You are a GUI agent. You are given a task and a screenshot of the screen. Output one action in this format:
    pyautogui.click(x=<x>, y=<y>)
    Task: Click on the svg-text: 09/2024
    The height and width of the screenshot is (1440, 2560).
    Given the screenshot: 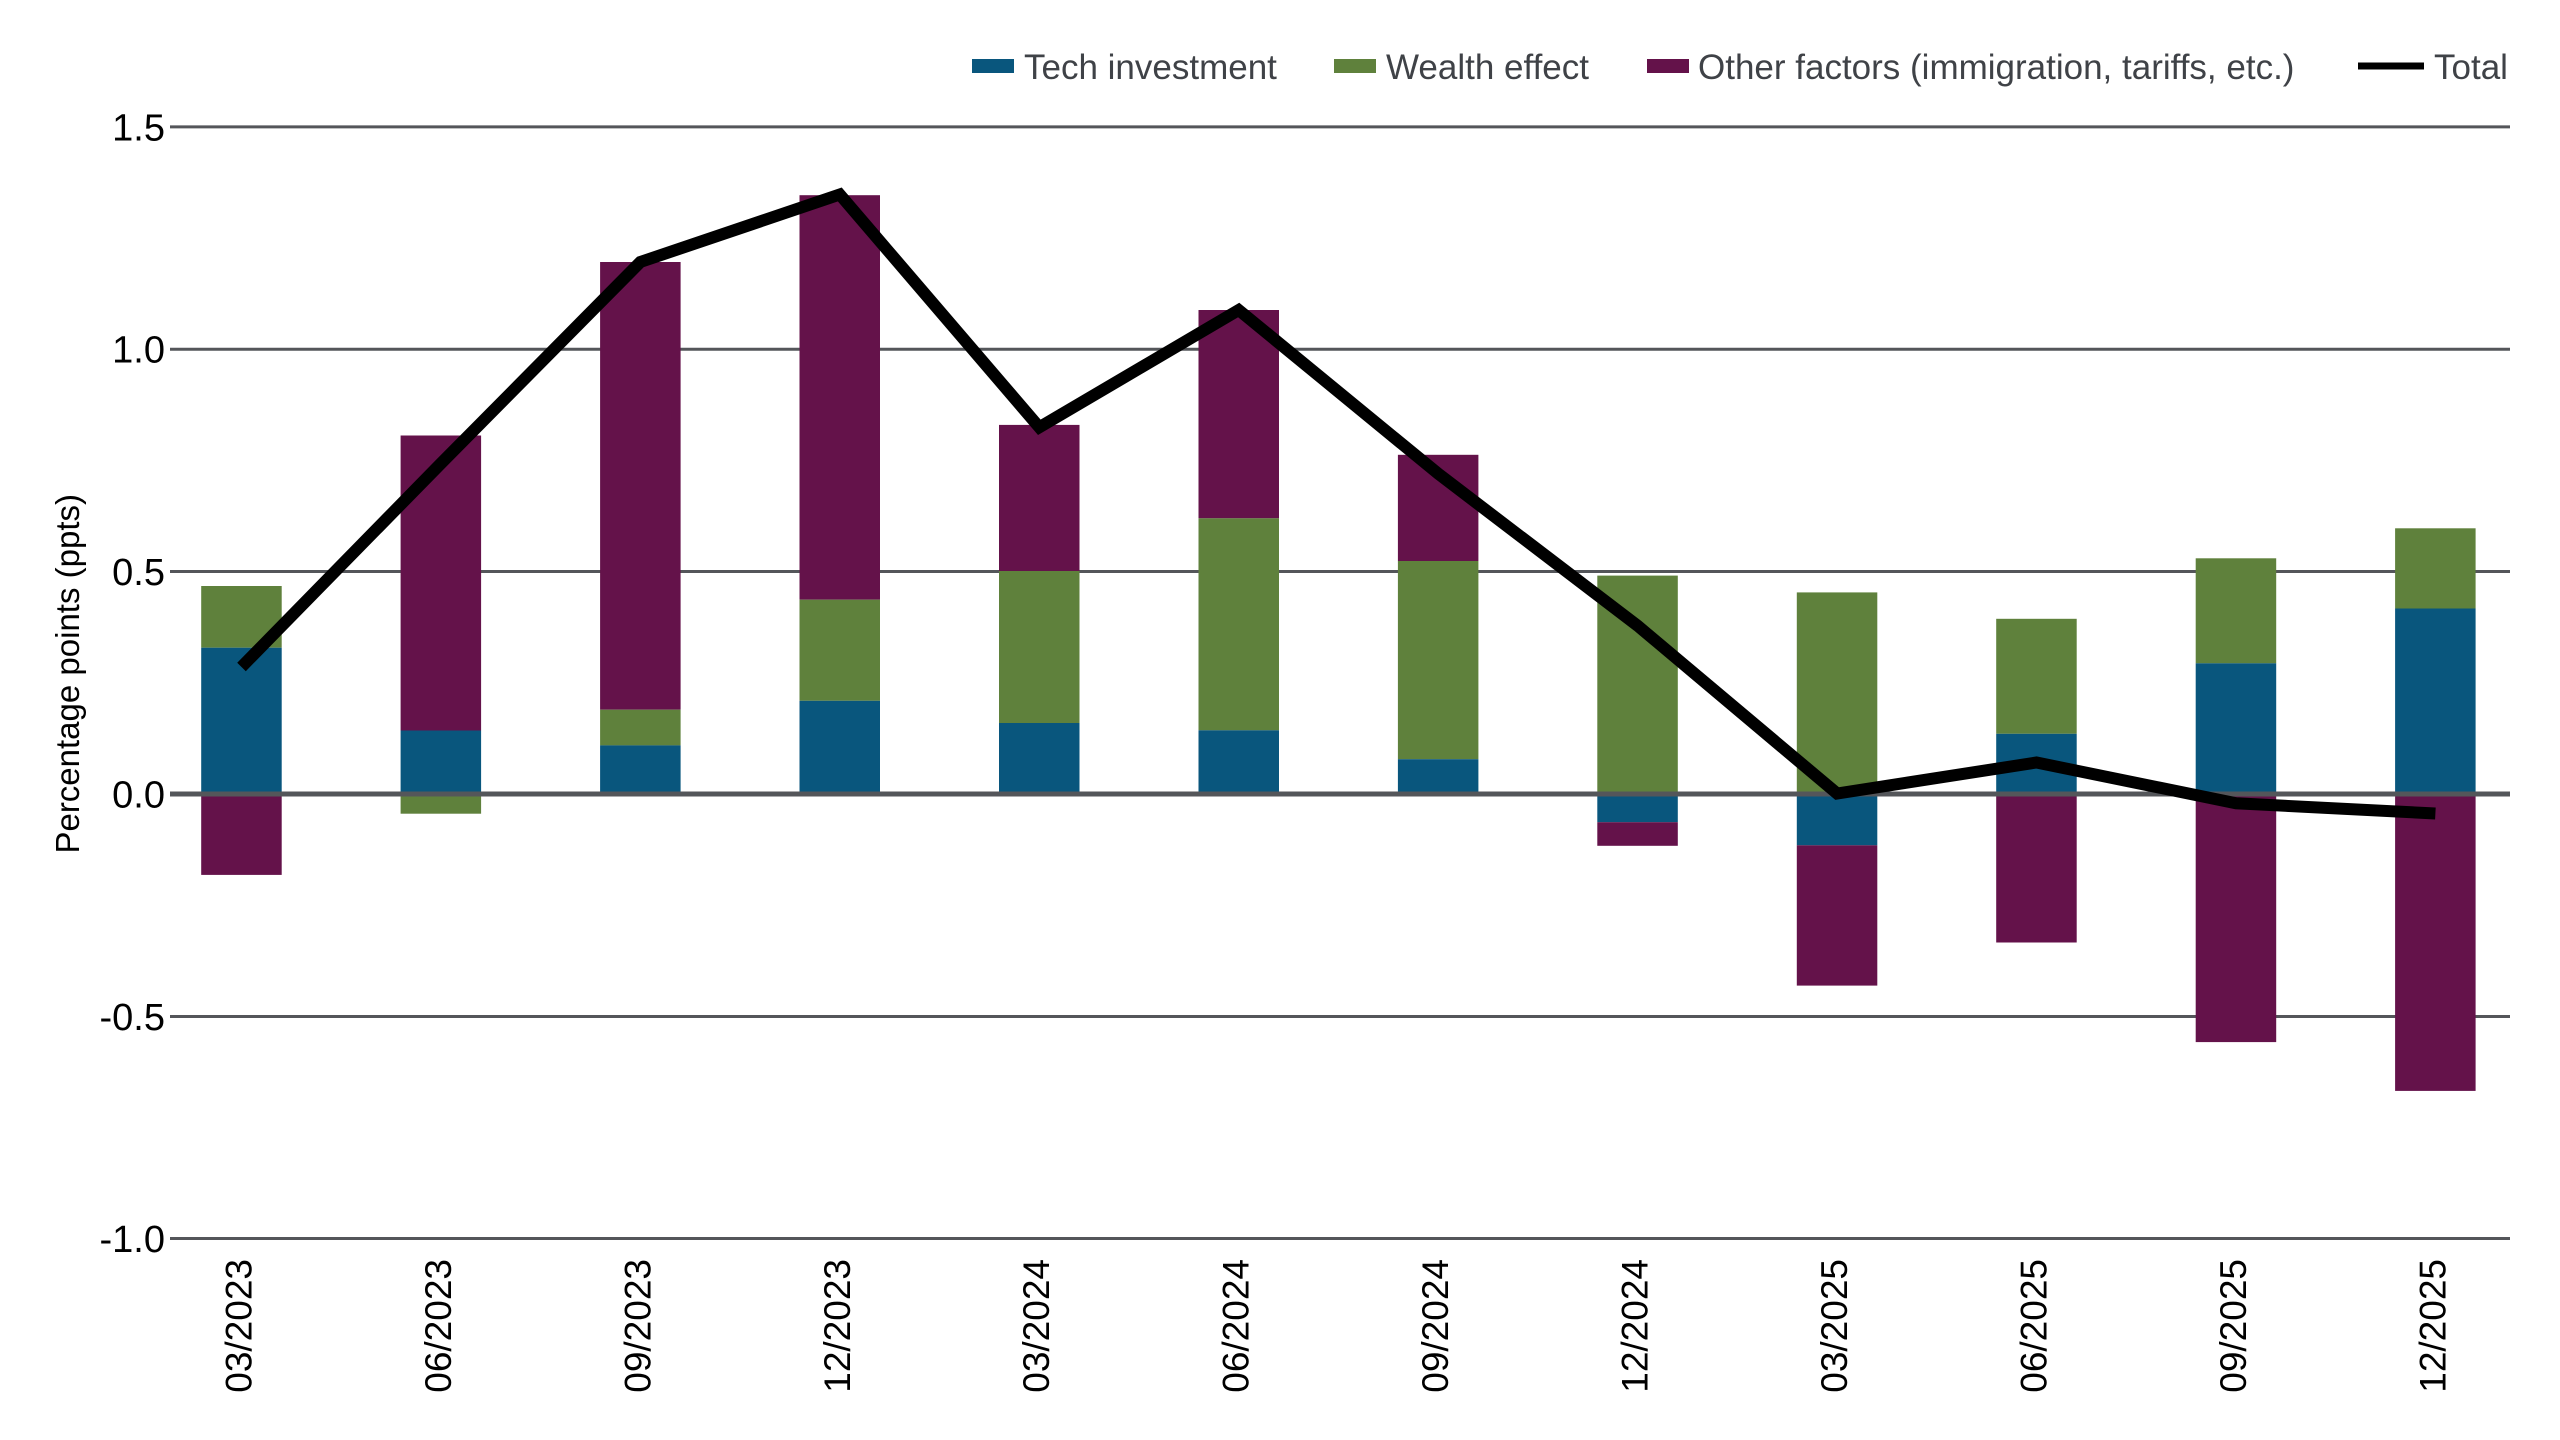 What is the action you would take?
    pyautogui.click(x=1435, y=1326)
    